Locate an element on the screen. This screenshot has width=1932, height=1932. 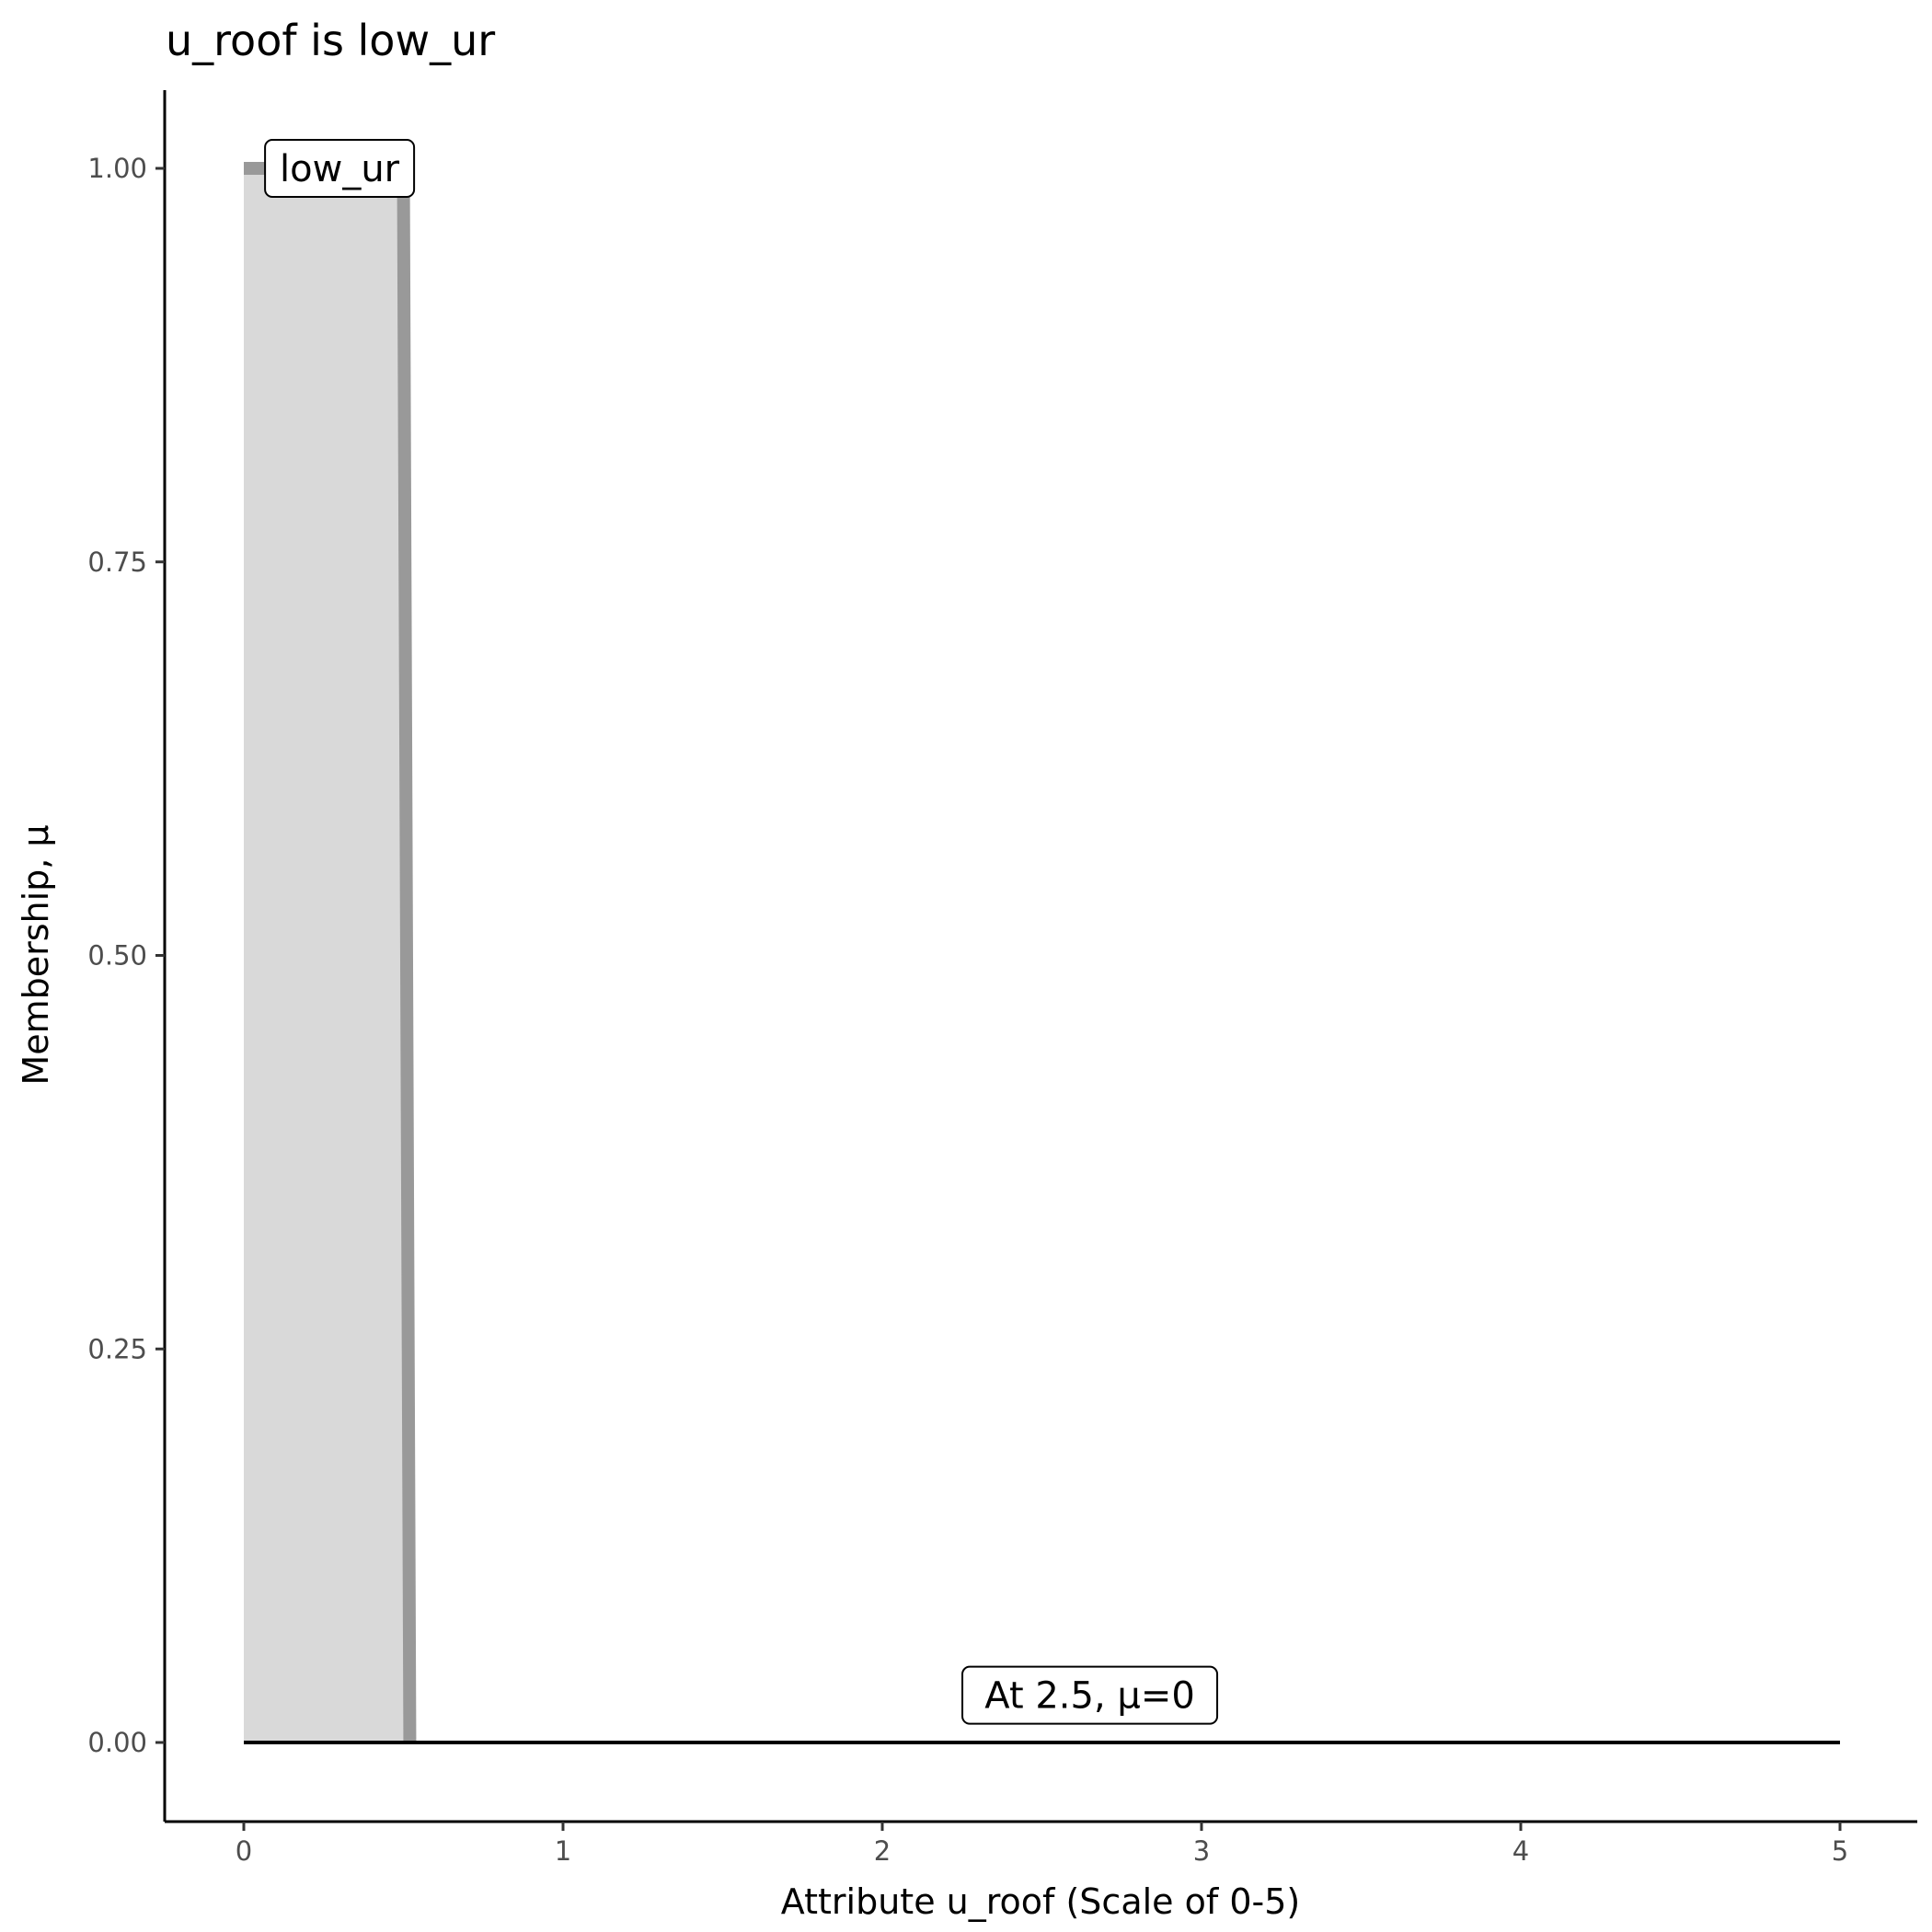
y-tick-label: 1.00 is located at coordinates (117, 168).